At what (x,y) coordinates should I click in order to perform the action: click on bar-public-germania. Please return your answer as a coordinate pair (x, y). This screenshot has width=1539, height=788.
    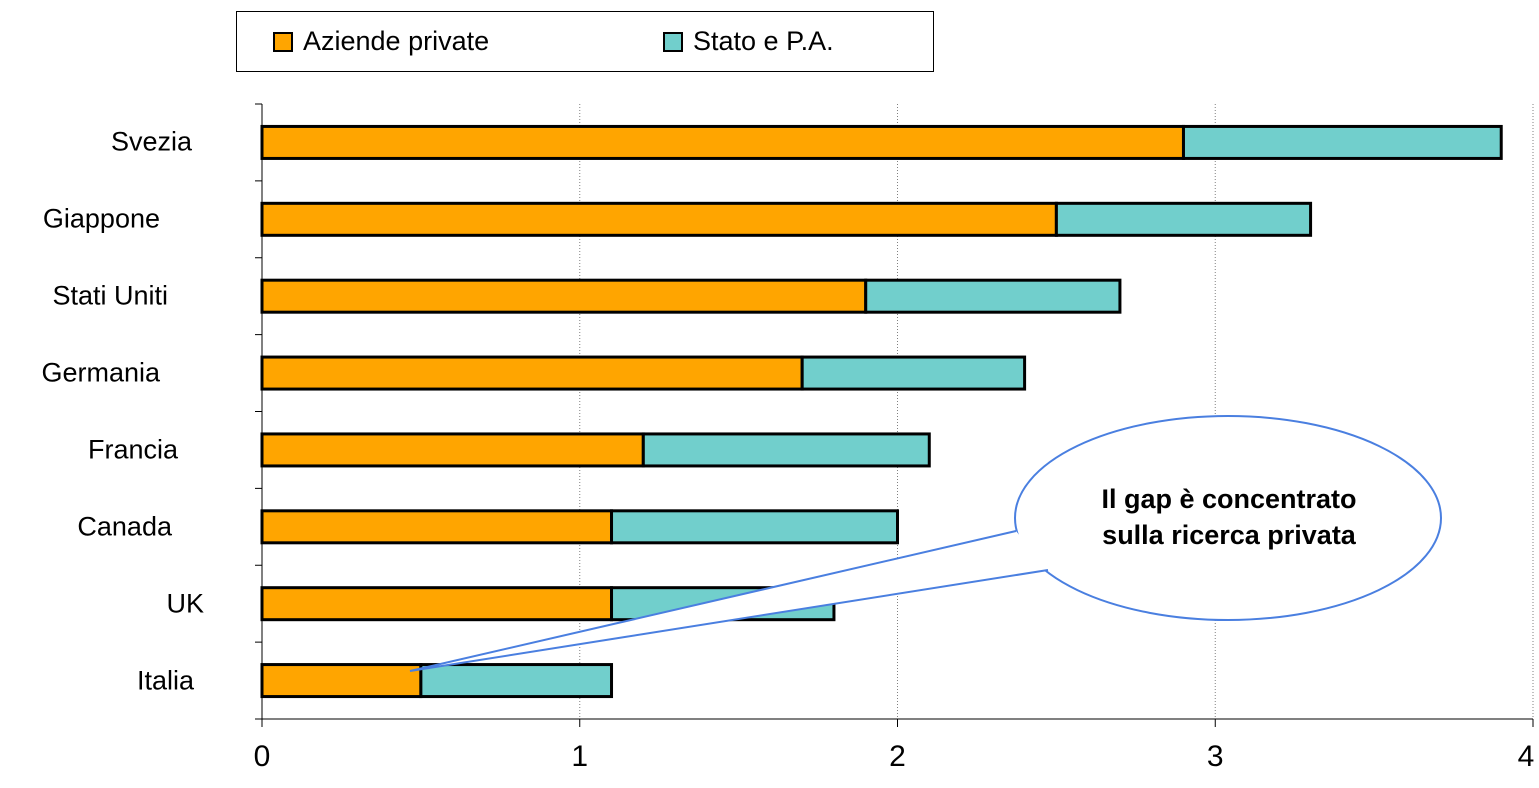
    Looking at the image, I should click on (913, 373).